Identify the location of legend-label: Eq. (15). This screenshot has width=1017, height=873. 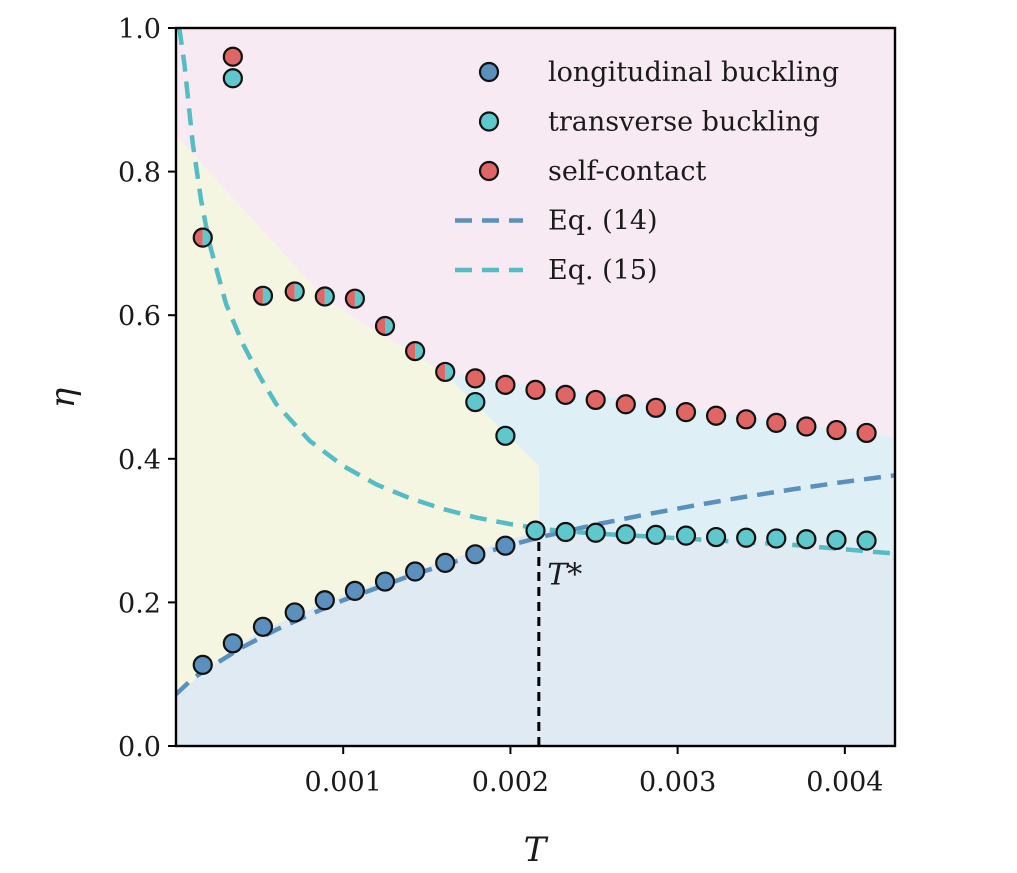
(603, 270).